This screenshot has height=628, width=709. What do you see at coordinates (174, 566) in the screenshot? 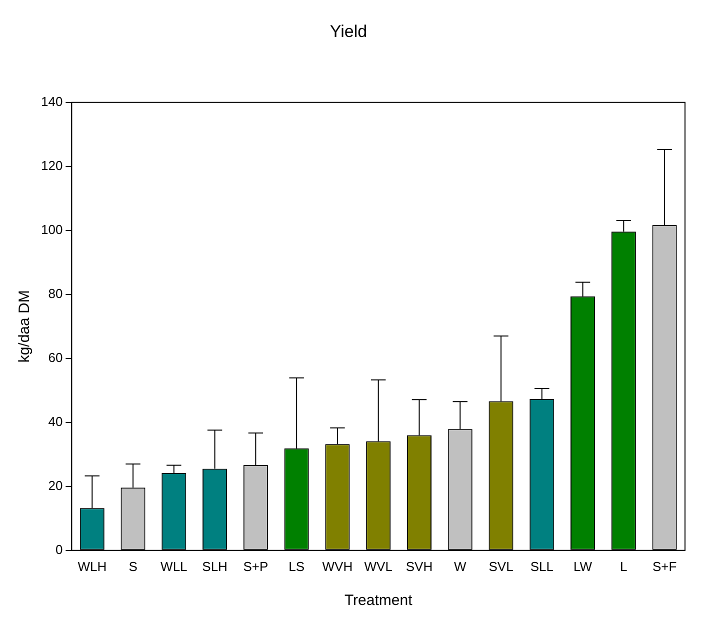
I see `x-tick-label: WLL` at bounding box center [174, 566].